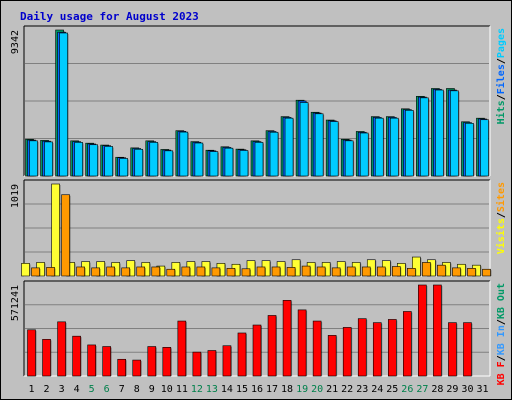  I want to click on right-legend: KB F/KB In/KB Out, so click(501, 334).